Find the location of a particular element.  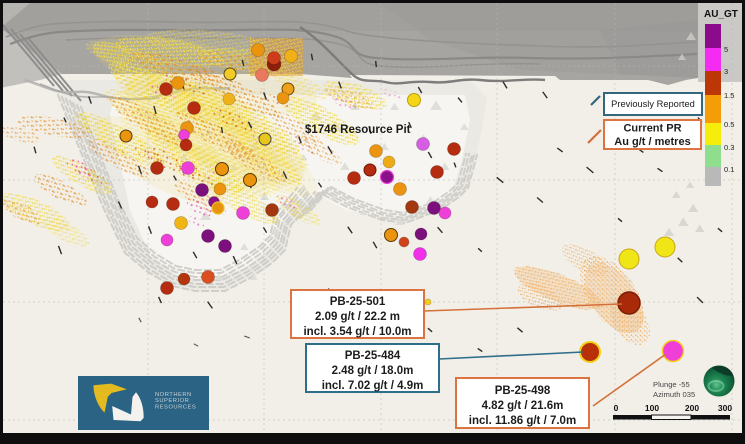

svg-text: $1746 Resource Pit is located at coordinates (358, 130).